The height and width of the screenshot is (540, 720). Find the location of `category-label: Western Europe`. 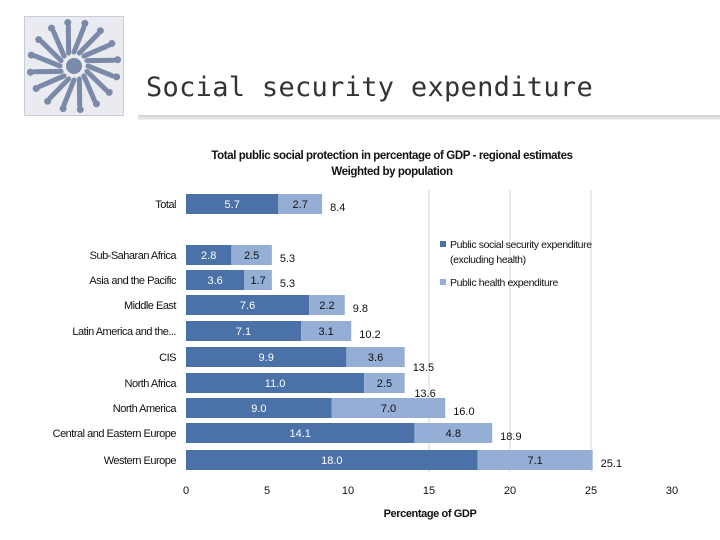

category-label: Western Europe is located at coordinates (140, 461).